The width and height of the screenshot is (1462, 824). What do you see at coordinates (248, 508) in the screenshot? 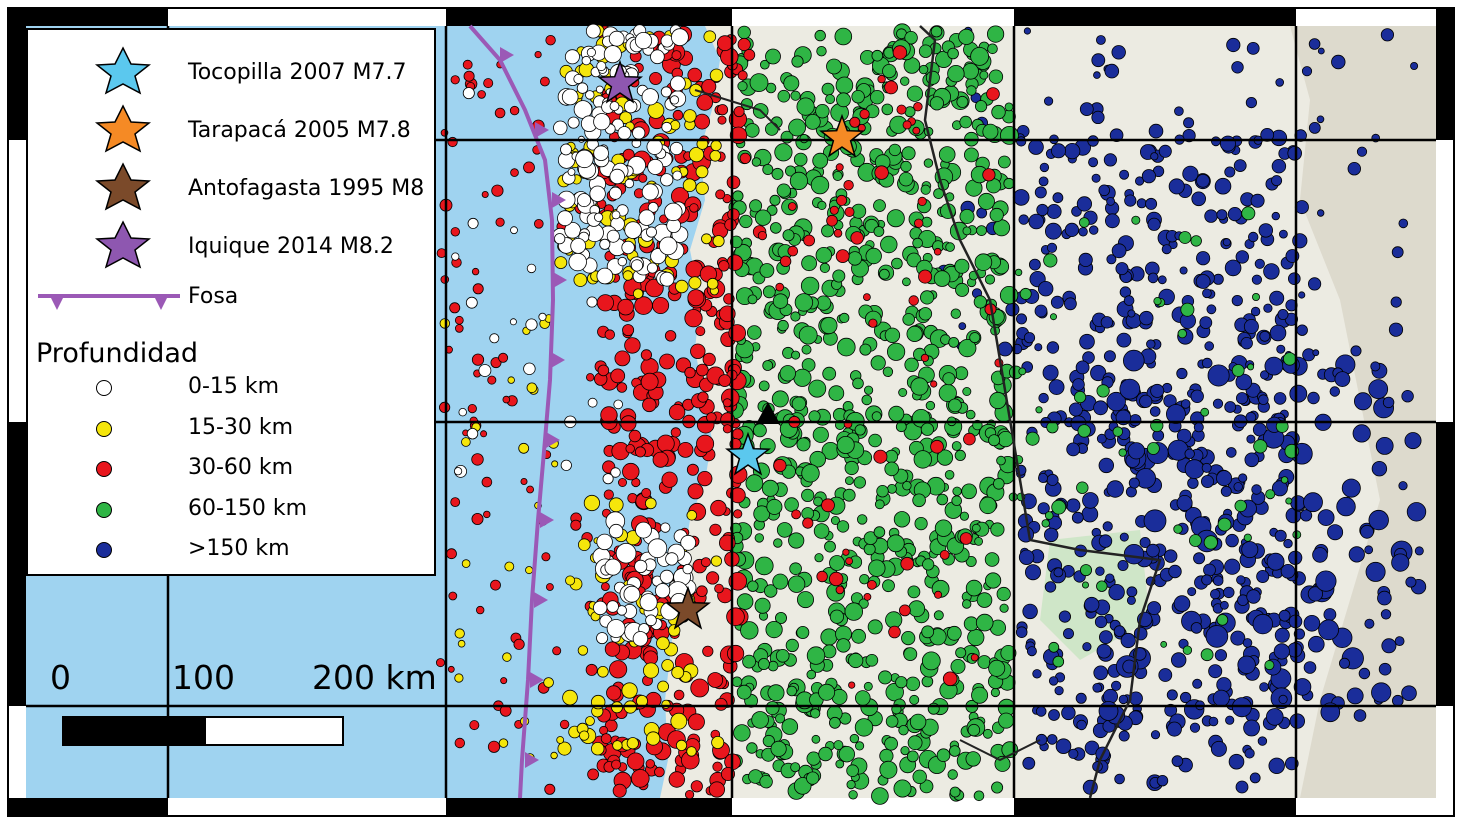
I see `legend-label: 60-150 km` at bounding box center [248, 508].